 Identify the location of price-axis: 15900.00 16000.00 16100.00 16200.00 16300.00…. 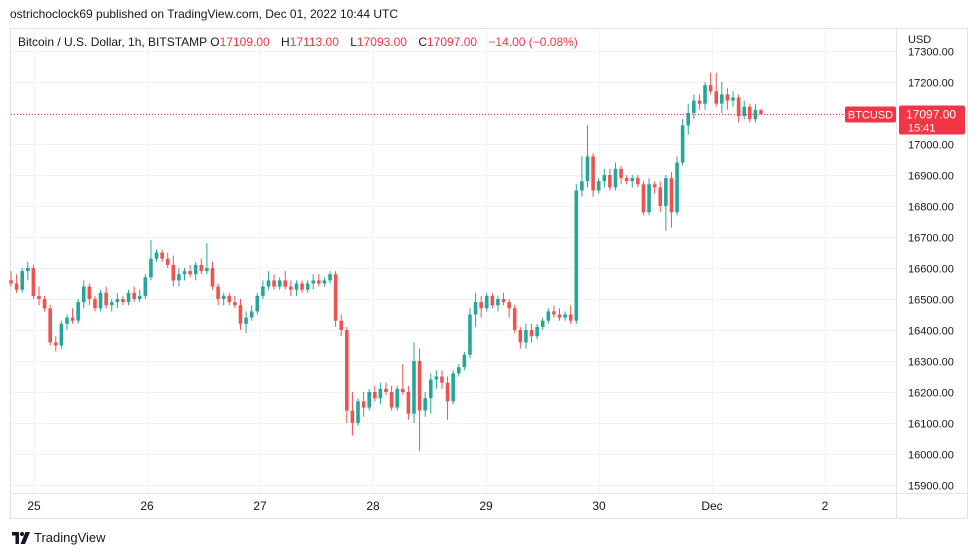
(931, 270).